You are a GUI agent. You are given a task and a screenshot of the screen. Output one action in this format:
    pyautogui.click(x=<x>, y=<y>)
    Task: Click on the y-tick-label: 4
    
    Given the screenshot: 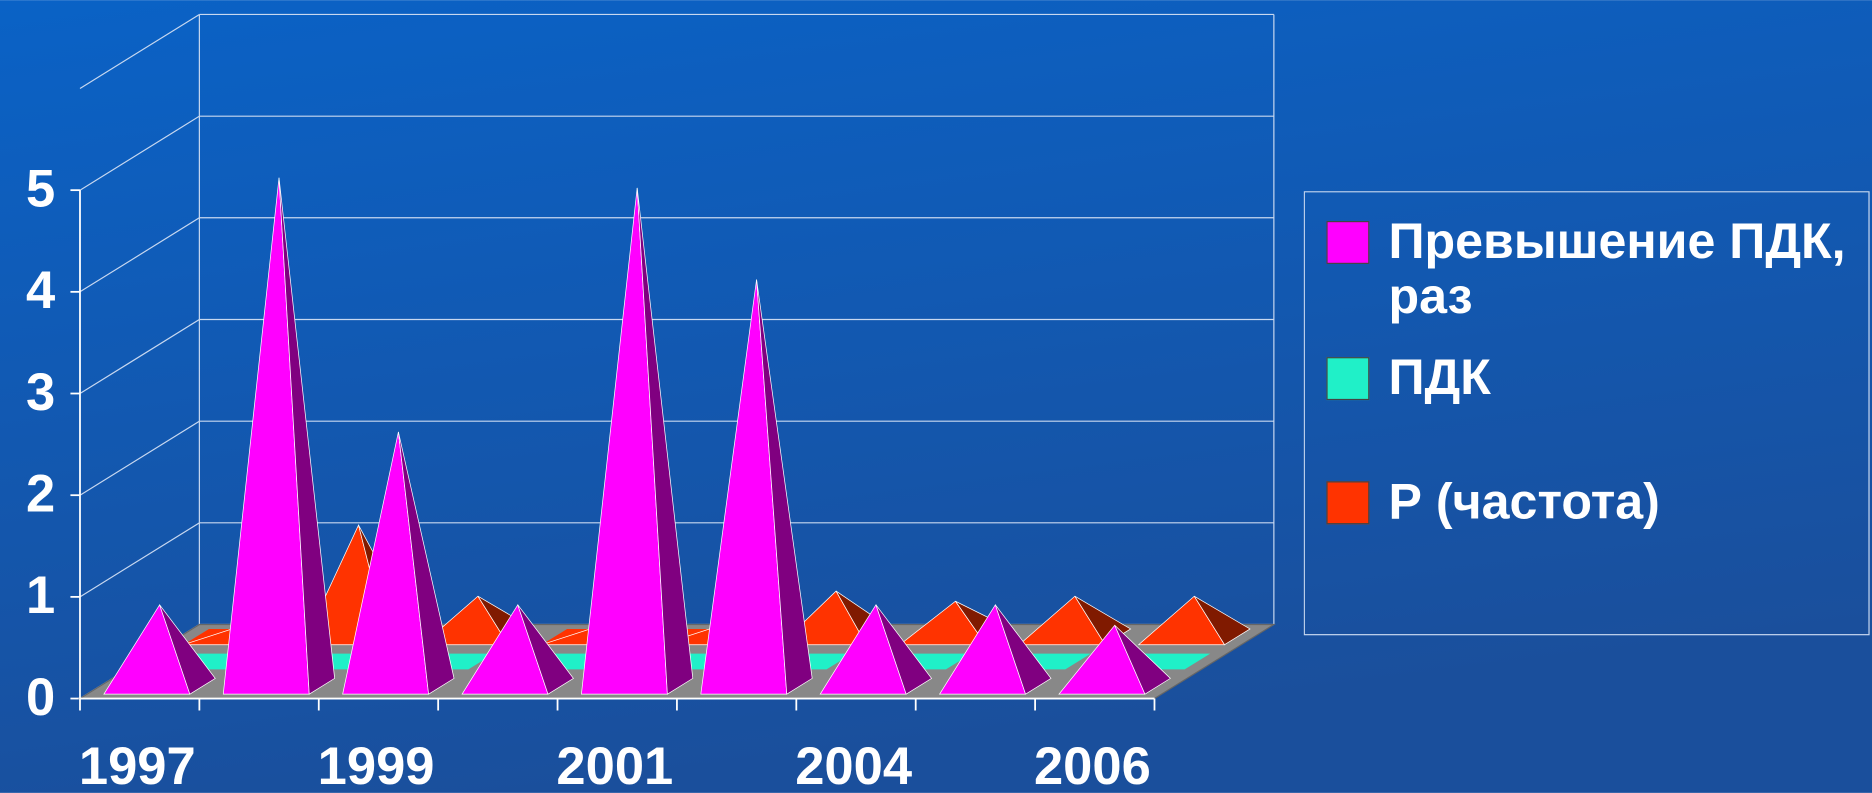 What is the action you would take?
    pyautogui.click(x=40, y=290)
    